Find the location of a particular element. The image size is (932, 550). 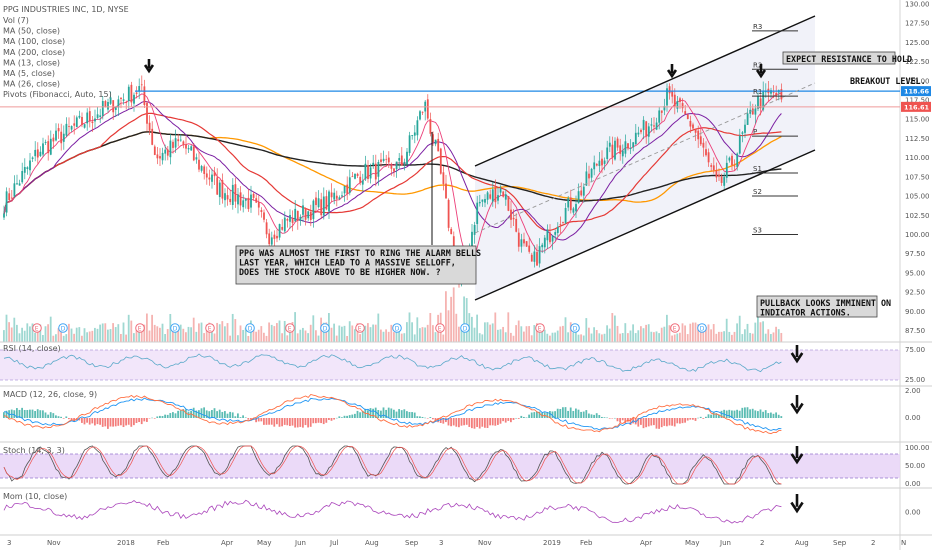

time-axis-label: Apr is located at coordinates (227, 543).